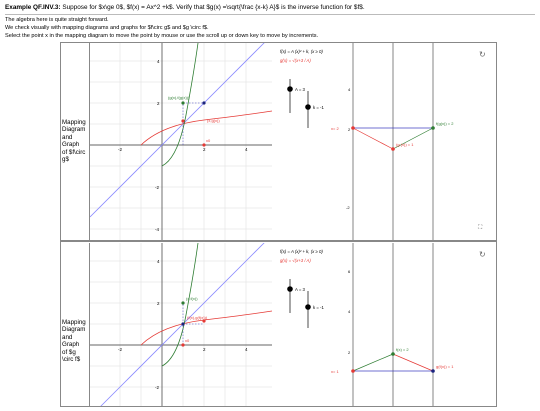 This screenshot has width=540, height=411. I want to click on label-line: of $g, so click(69, 352).